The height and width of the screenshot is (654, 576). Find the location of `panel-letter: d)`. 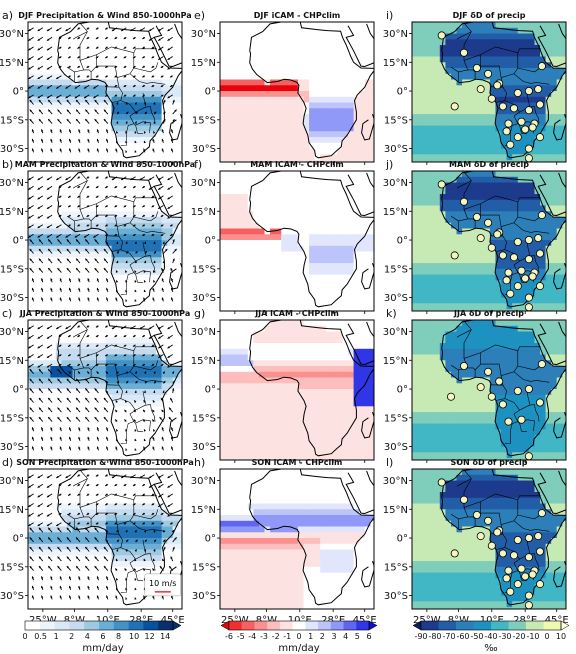

panel-letter: d) is located at coordinates (7, 462).